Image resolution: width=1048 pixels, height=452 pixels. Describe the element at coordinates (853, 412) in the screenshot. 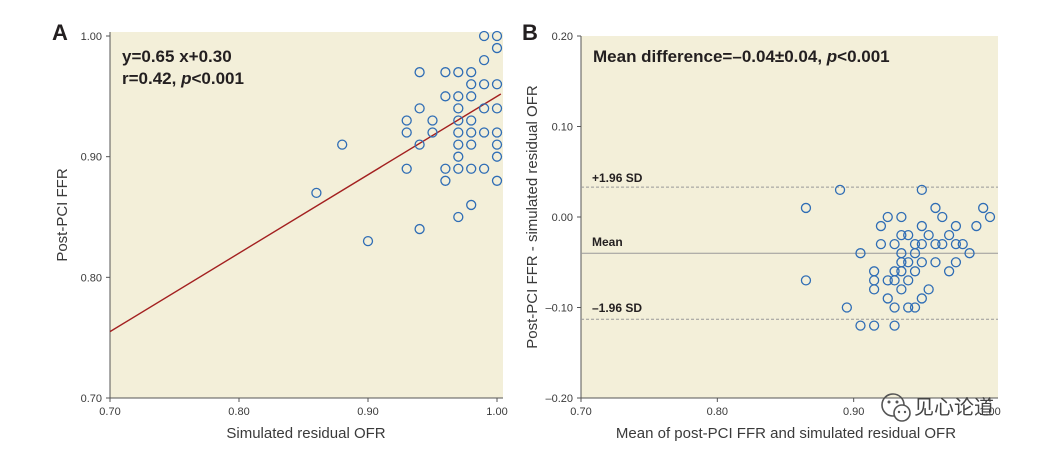

I see `x-tick-label: 0.90` at that location.